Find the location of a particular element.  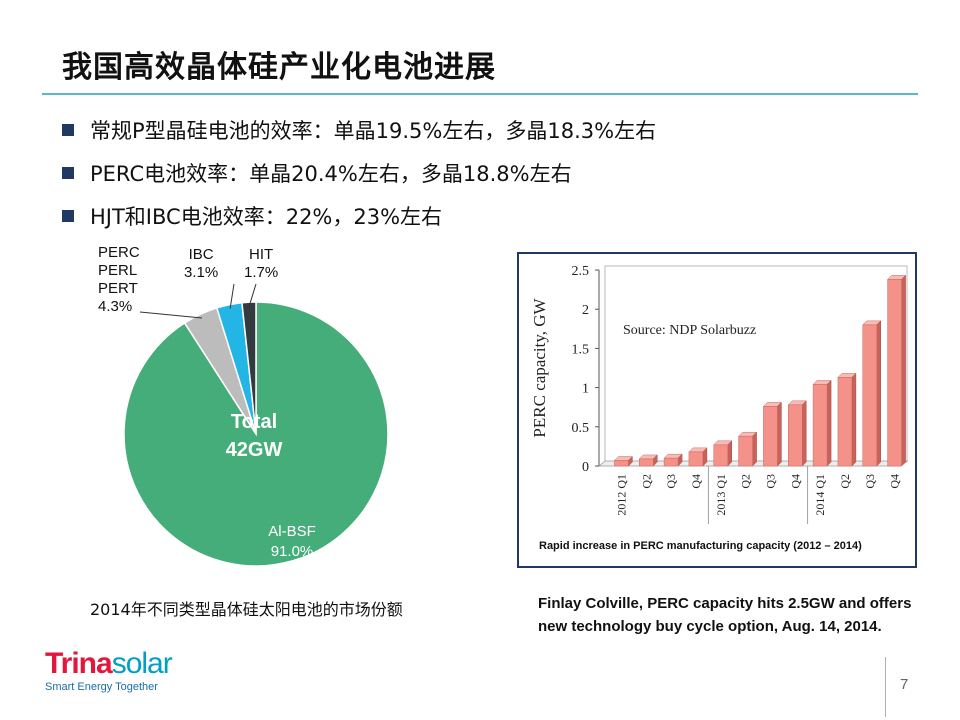

pie-label-hit: HIT 1.7% is located at coordinates (261, 264).